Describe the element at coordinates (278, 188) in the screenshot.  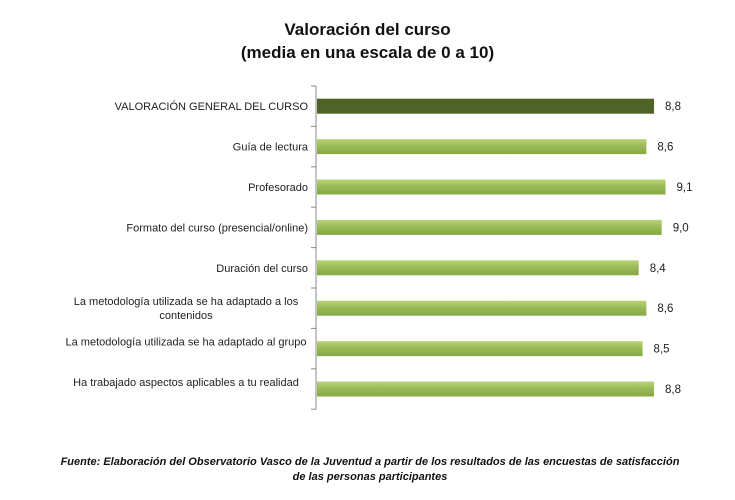
I see `category-label: Profesorado` at that location.